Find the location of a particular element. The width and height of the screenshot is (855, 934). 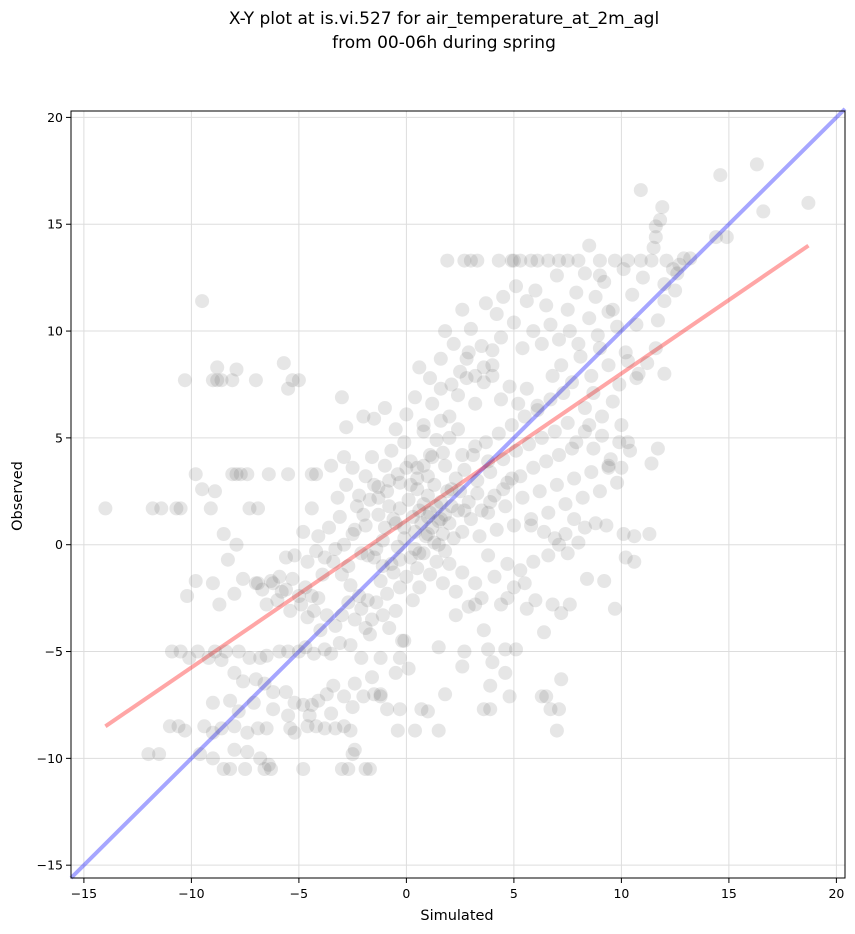

x-tick-label: 10 is located at coordinates (621, 893).